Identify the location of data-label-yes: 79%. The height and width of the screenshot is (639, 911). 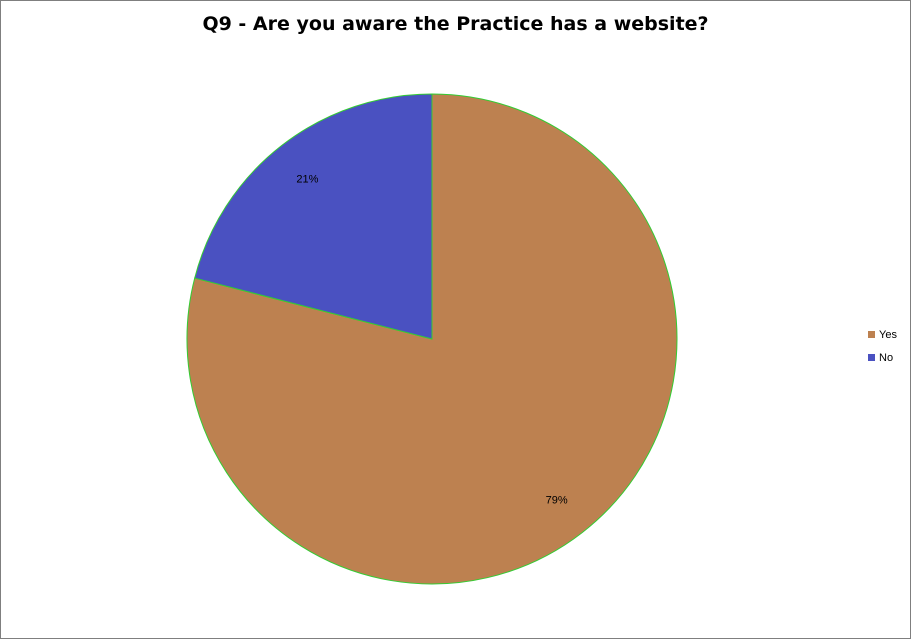
(557, 501).